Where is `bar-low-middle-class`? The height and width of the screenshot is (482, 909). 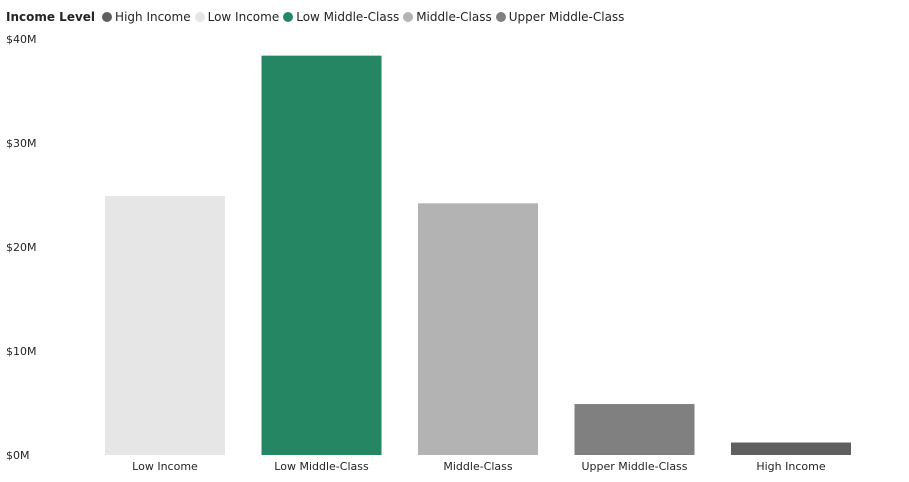
bar-low-middle-class is located at coordinates (321, 255).